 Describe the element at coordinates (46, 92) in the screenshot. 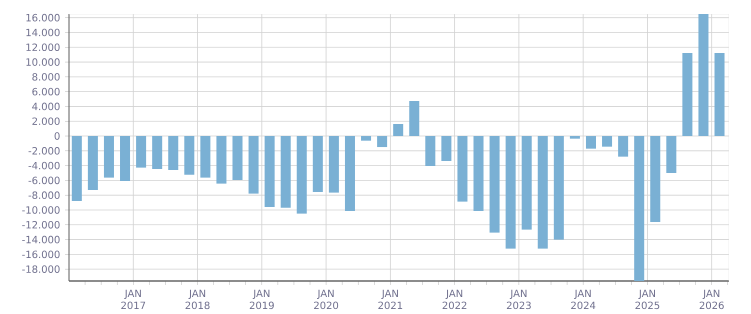

I see `y-tick-label: 6.000` at that location.